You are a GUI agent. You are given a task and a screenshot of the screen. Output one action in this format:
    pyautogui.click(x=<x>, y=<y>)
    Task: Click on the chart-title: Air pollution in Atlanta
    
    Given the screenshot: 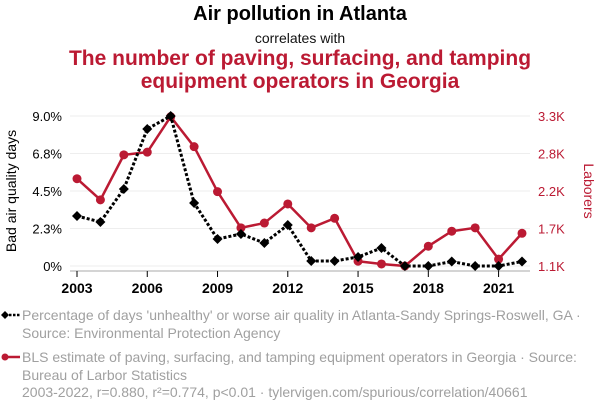 What is the action you would take?
    pyautogui.click(x=300, y=14)
    